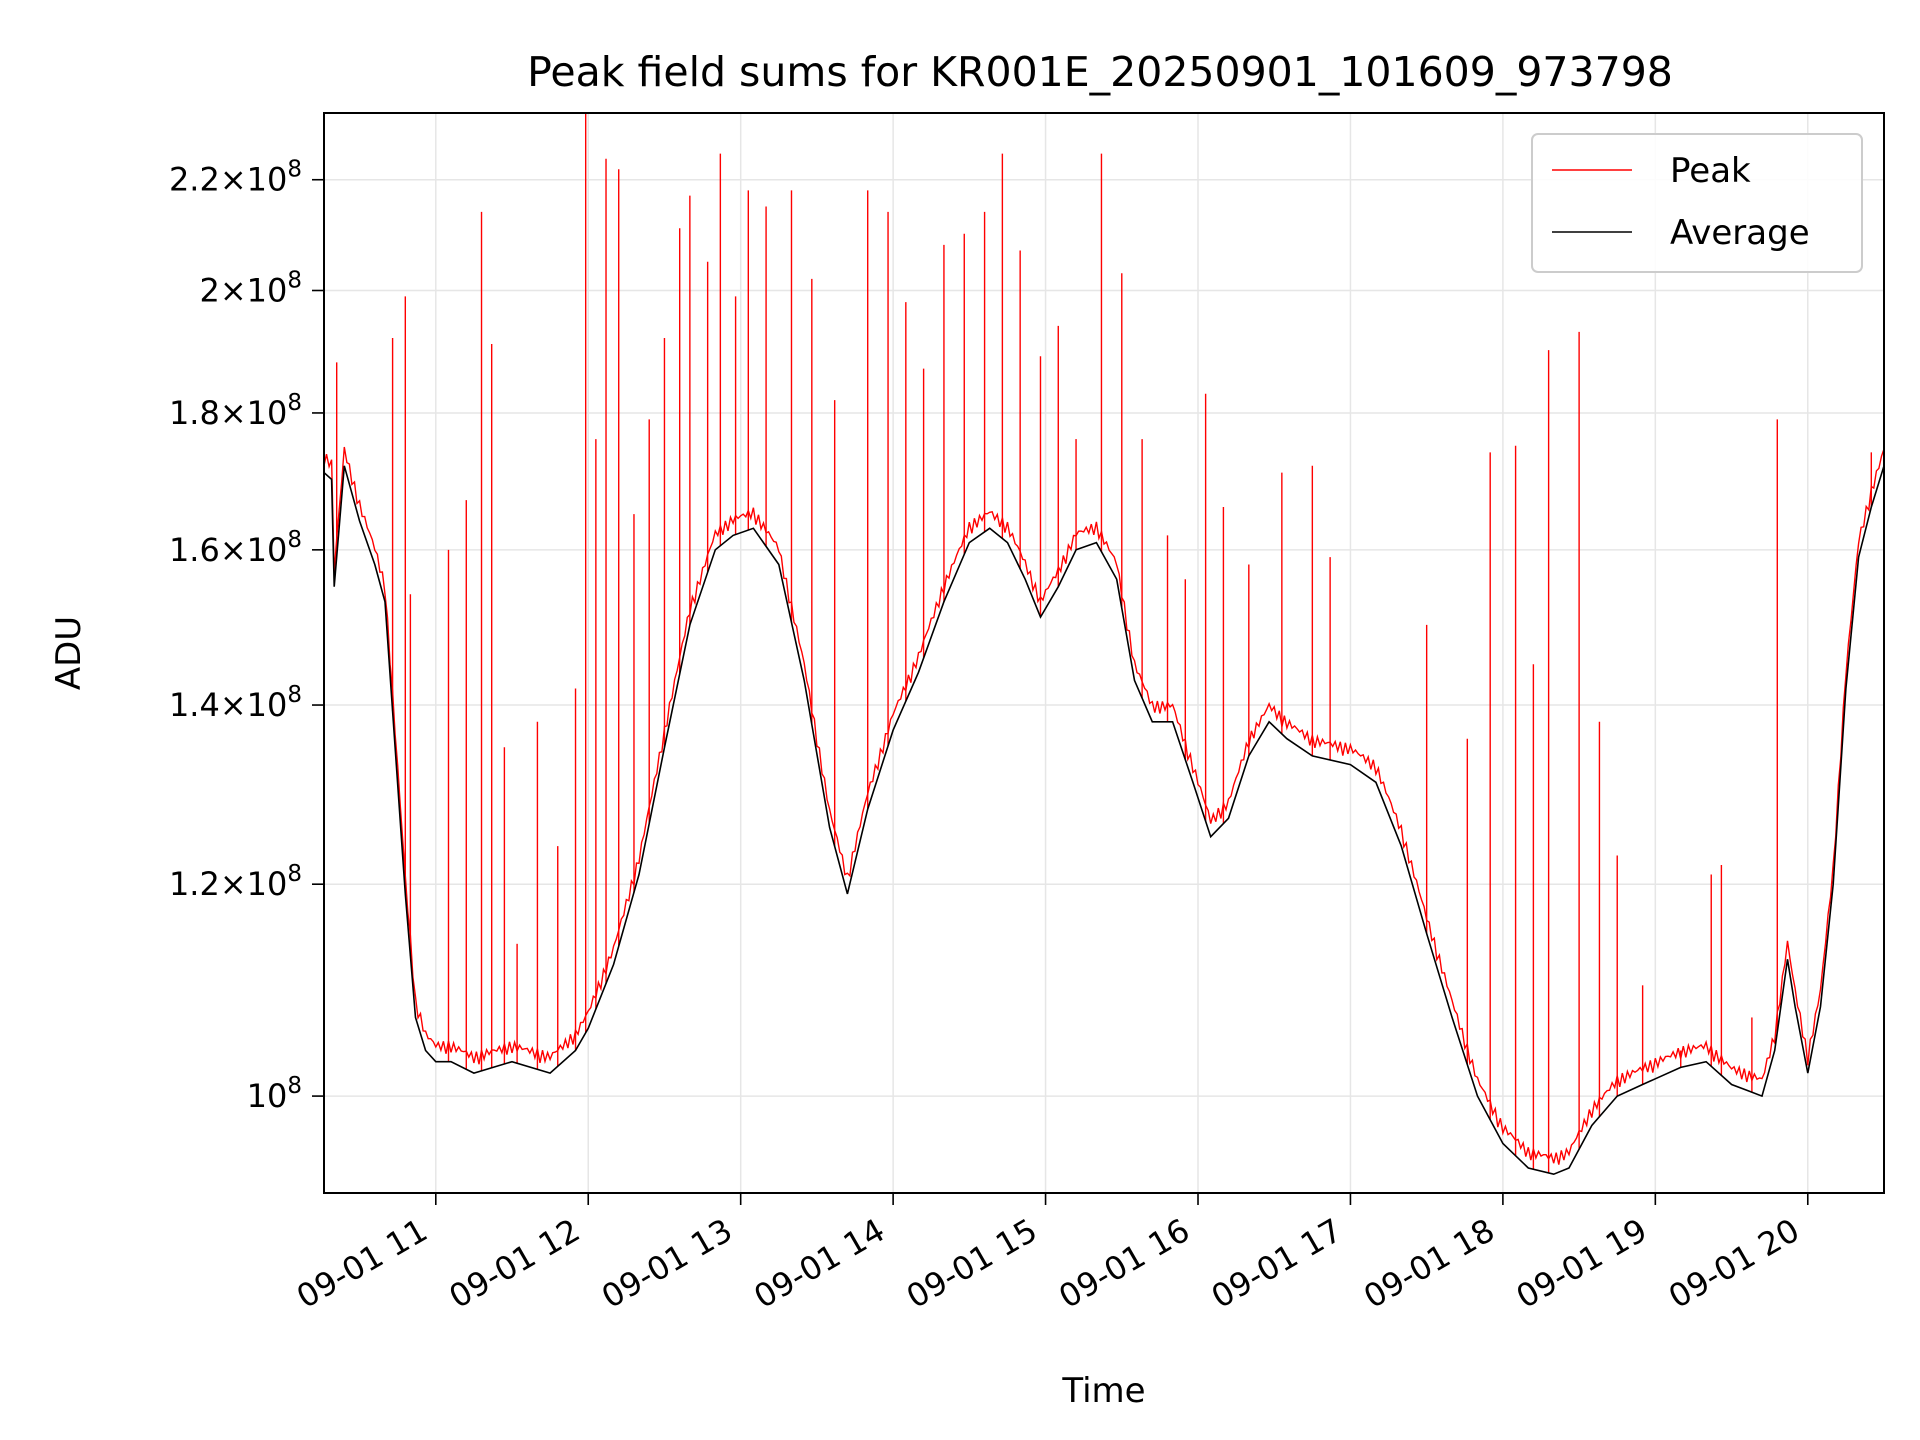 The width and height of the screenshot is (1920, 1440). What do you see at coordinates (1710, 171) in the screenshot?
I see `legend-label: Peak` at bounding box center [1710, 171].